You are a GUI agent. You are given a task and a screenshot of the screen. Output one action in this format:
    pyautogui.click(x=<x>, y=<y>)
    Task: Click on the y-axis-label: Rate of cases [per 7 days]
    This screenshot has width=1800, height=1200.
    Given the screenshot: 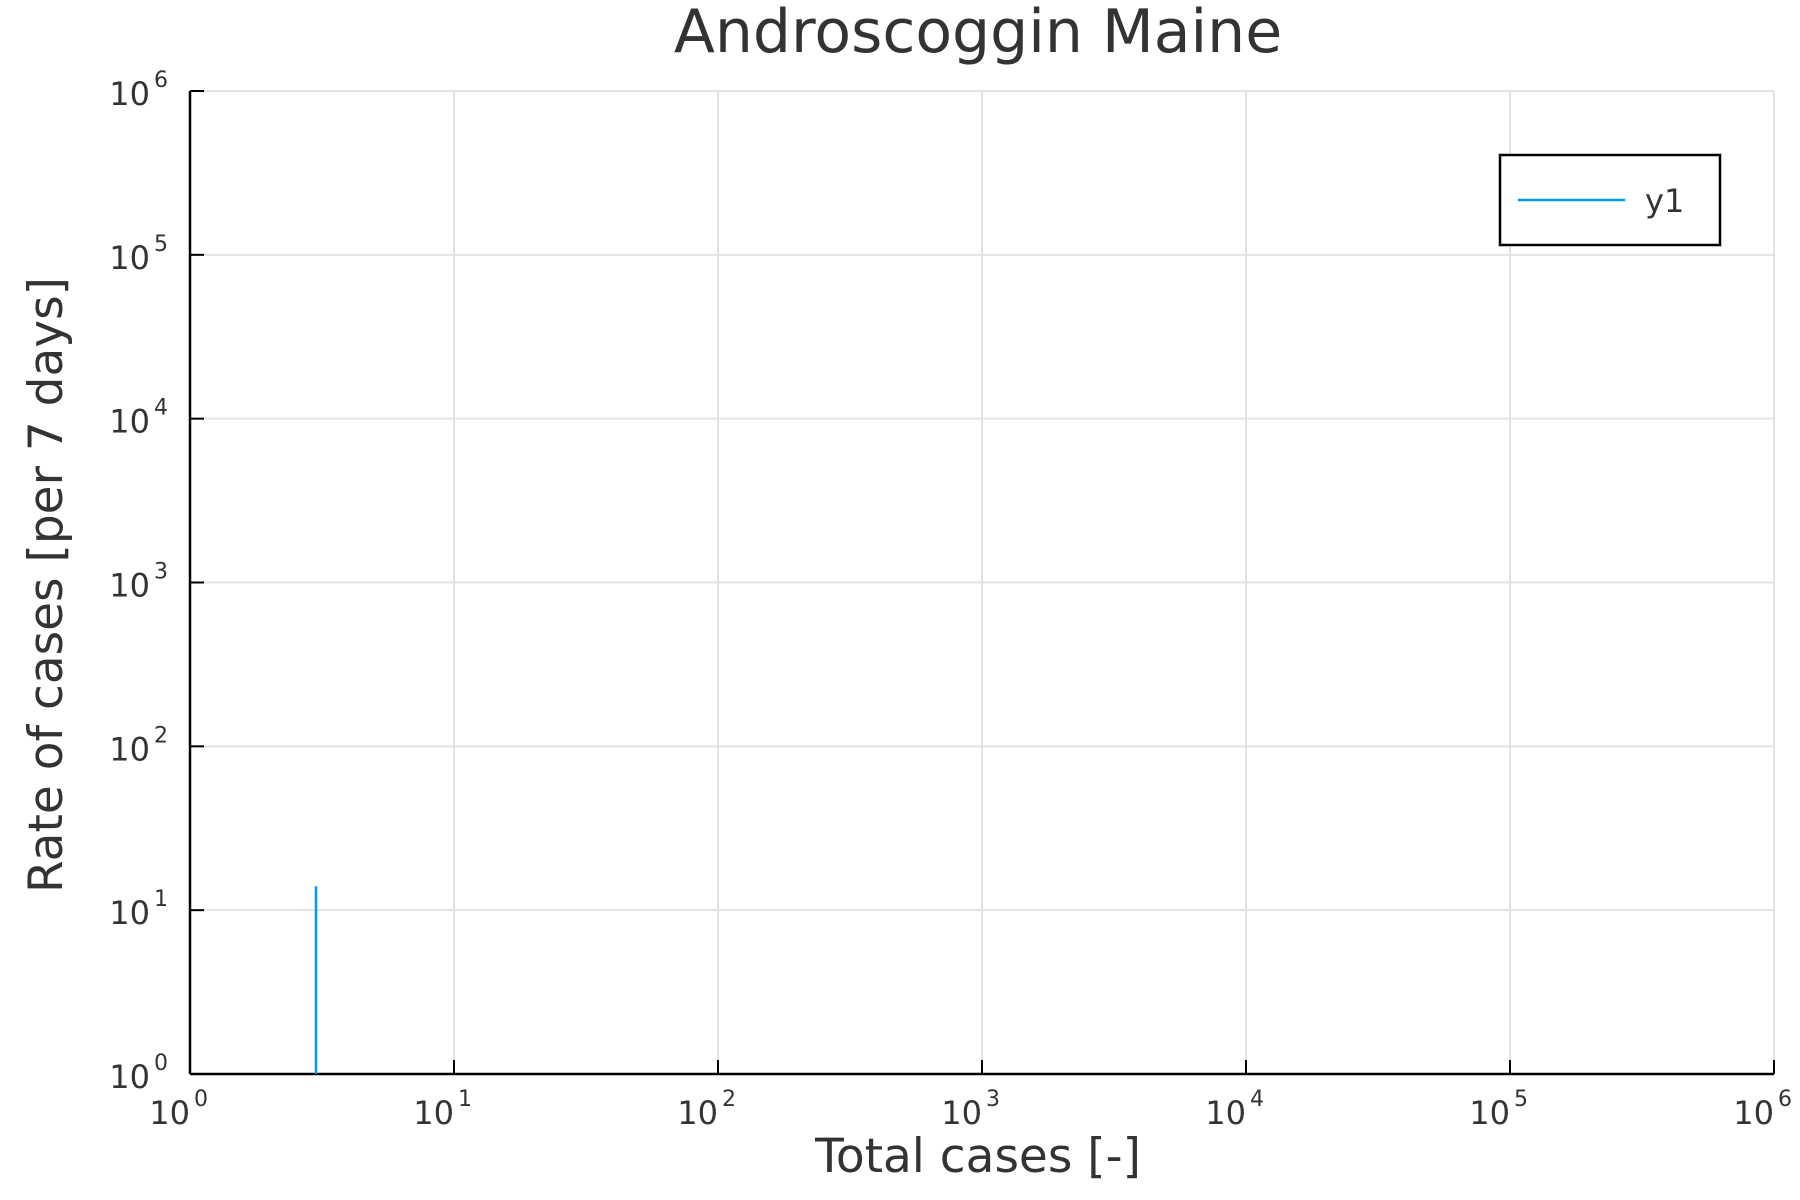 What is the action you would take?
    pyautogui.click(x=46, y=585)
    